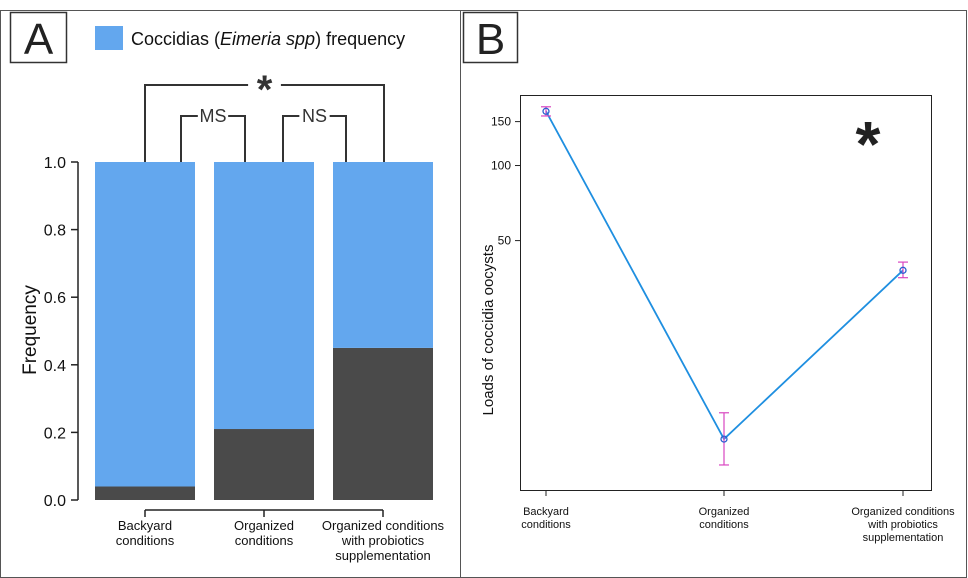 The width and height of the screenshot is (968, 578). Describe the element at coordinates (382, 555) in the screenshot. I see `x-category-line-a-2-2: supplementation` at that location.